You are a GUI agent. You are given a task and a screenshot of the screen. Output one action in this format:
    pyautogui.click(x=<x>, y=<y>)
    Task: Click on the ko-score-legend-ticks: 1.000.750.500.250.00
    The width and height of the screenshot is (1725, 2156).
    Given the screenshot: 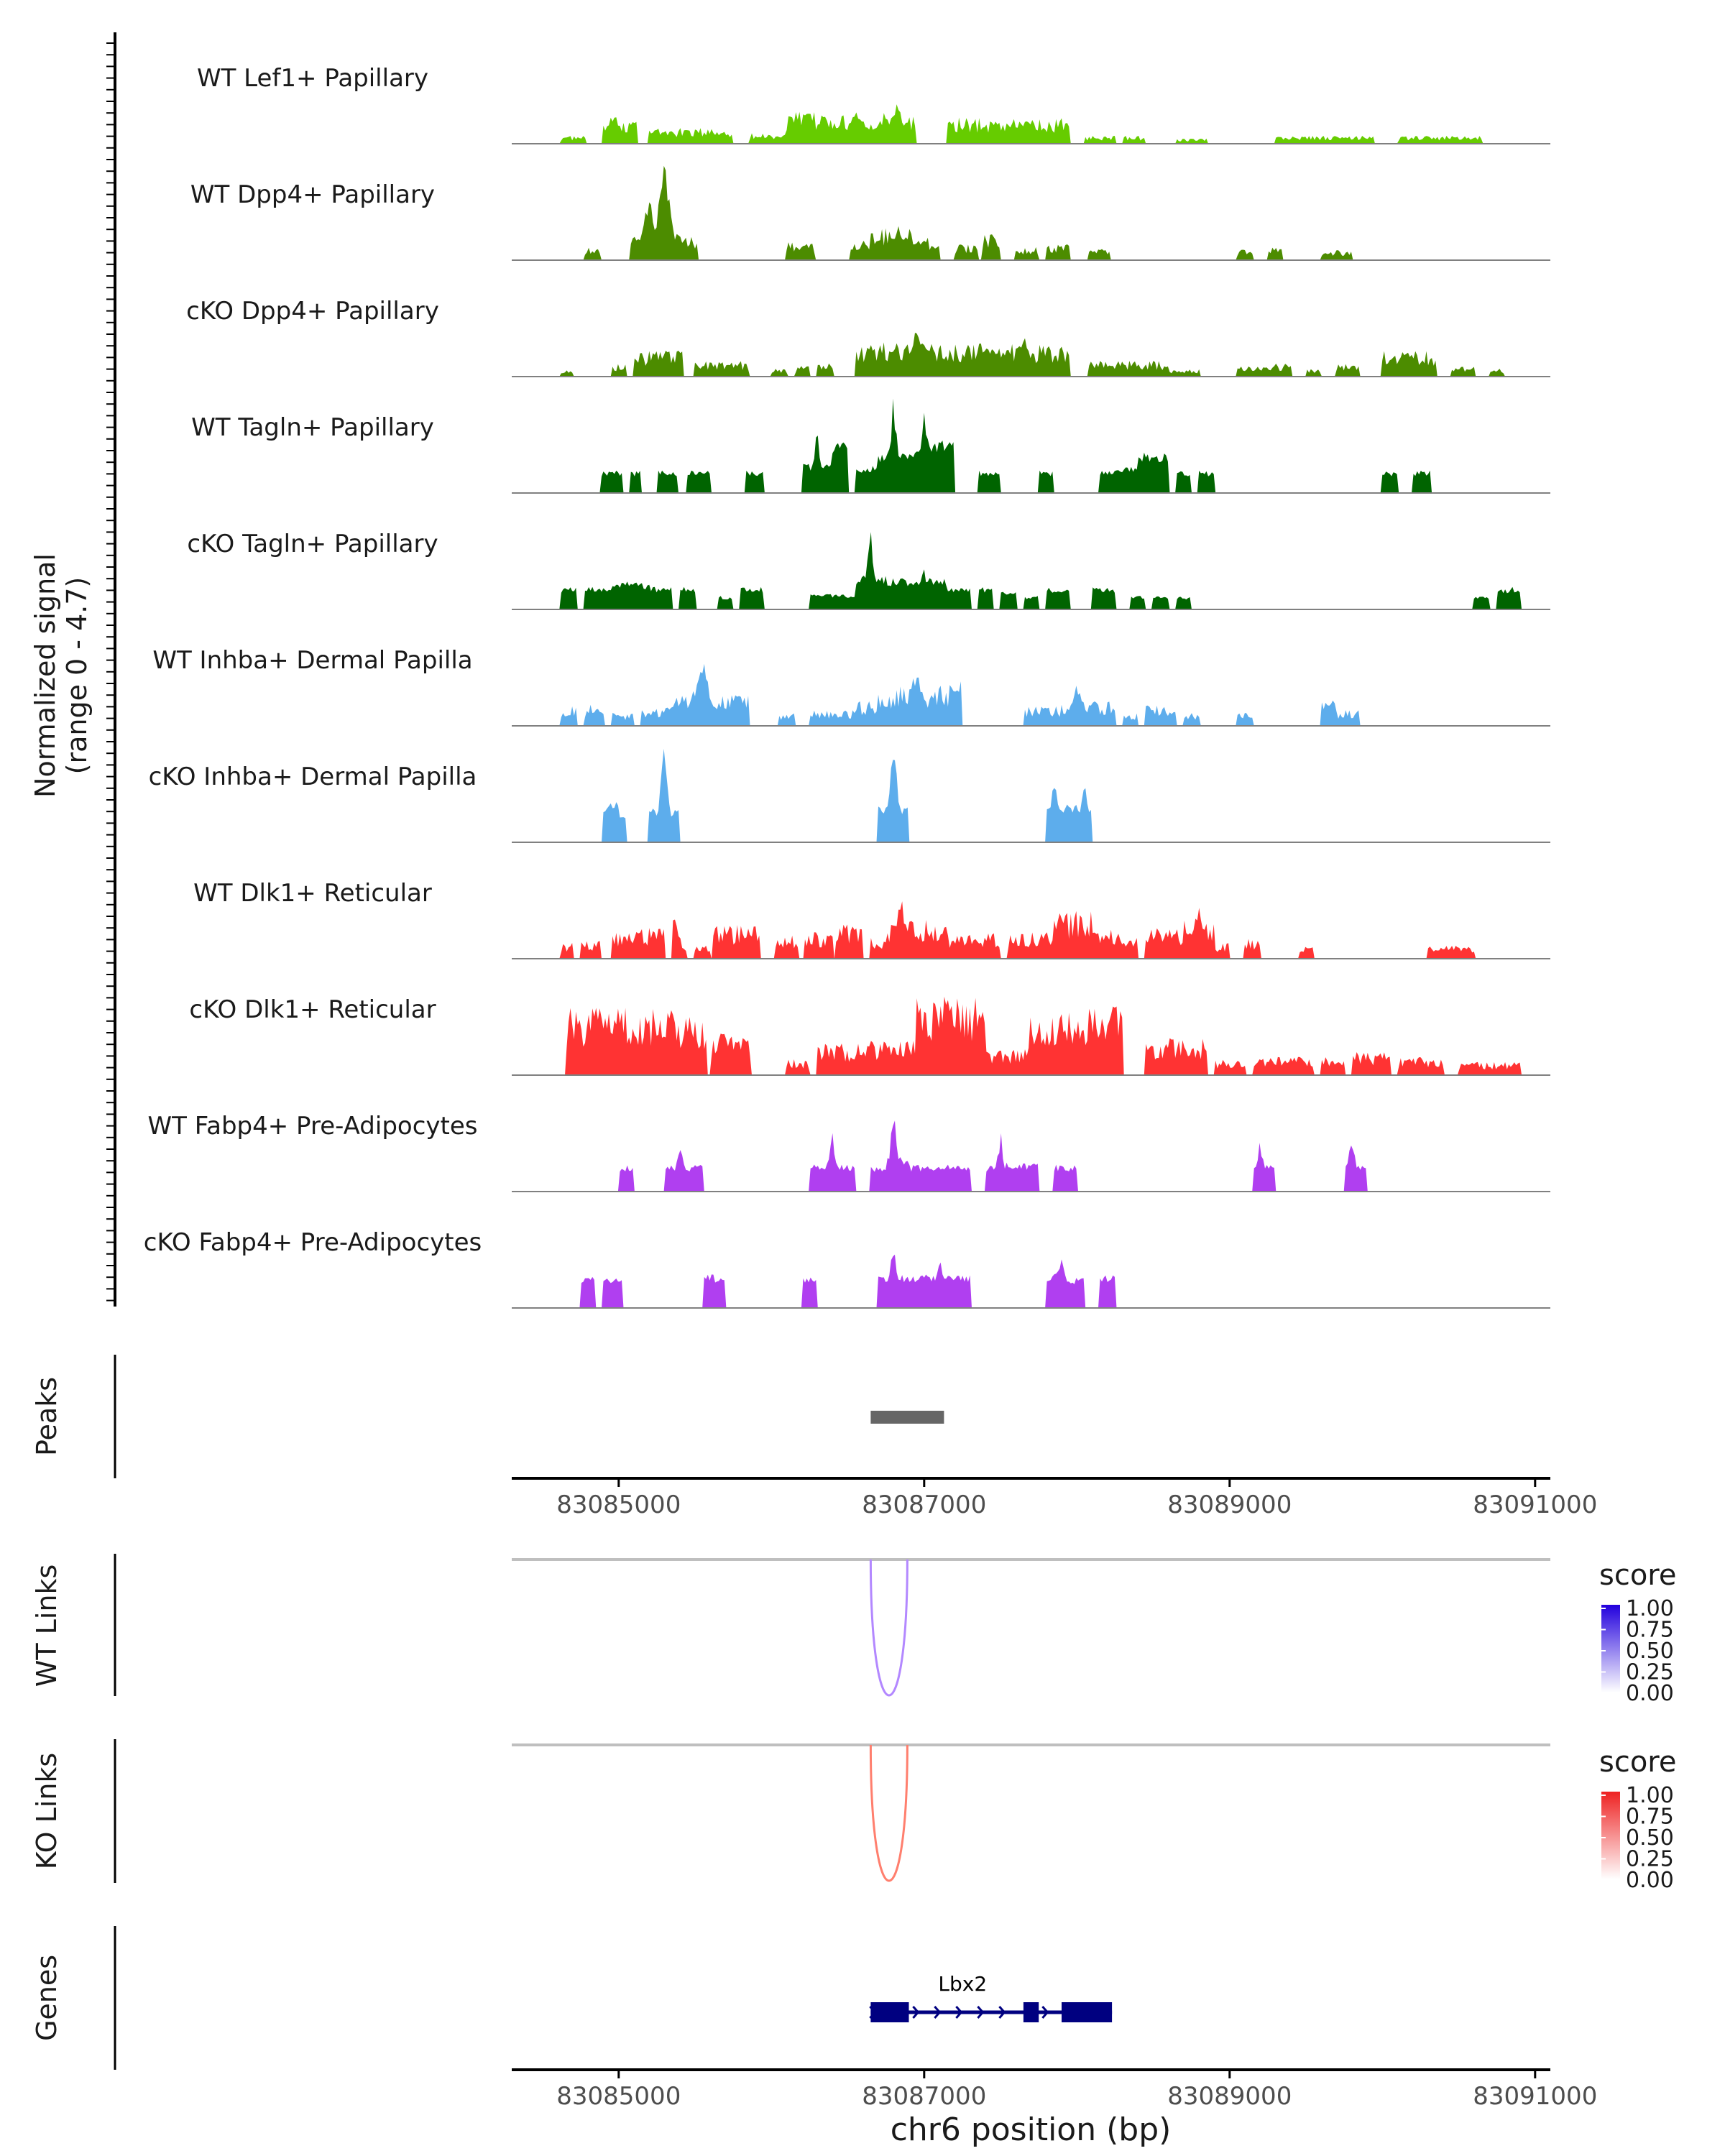 What is the action you would take?
    pyautogui.click(x=1637, y=1838)
    